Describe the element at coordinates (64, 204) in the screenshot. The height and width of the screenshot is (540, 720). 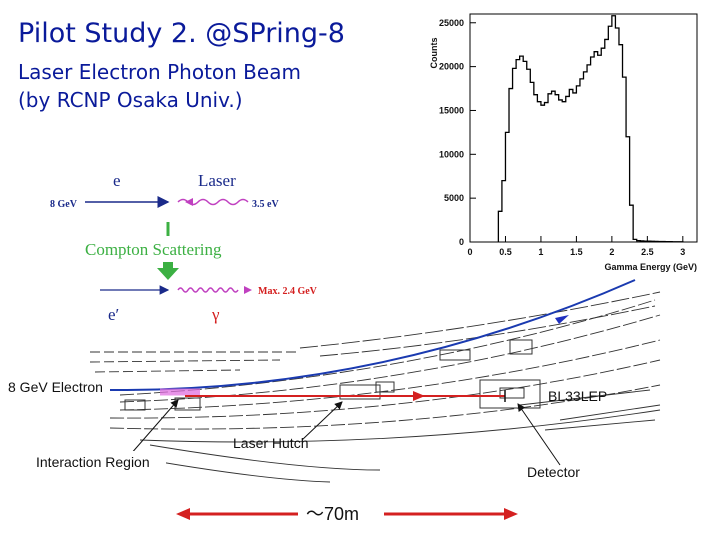
I see `electron-energy-label: 8 GeV` at that location.